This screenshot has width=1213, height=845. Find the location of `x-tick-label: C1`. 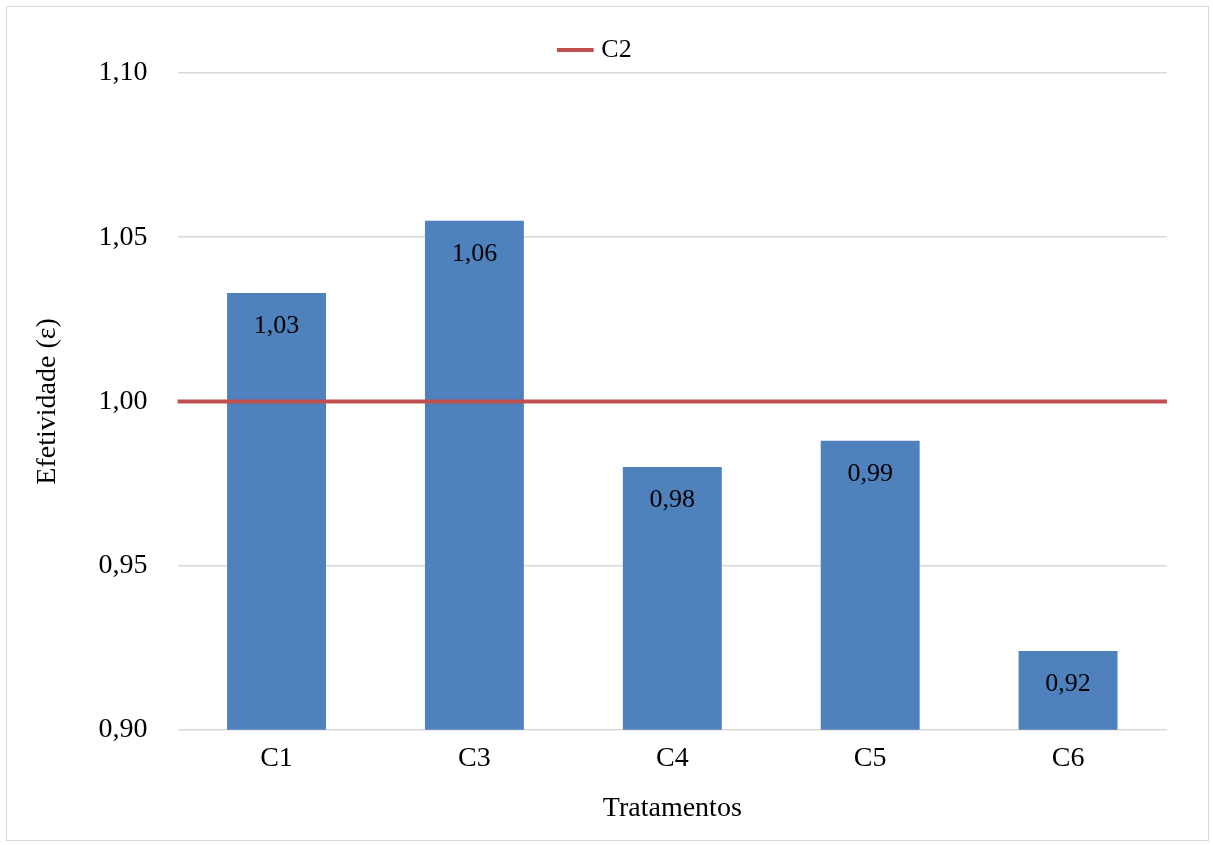

x-tick-label: C1 is located at coordinates (276, 756).